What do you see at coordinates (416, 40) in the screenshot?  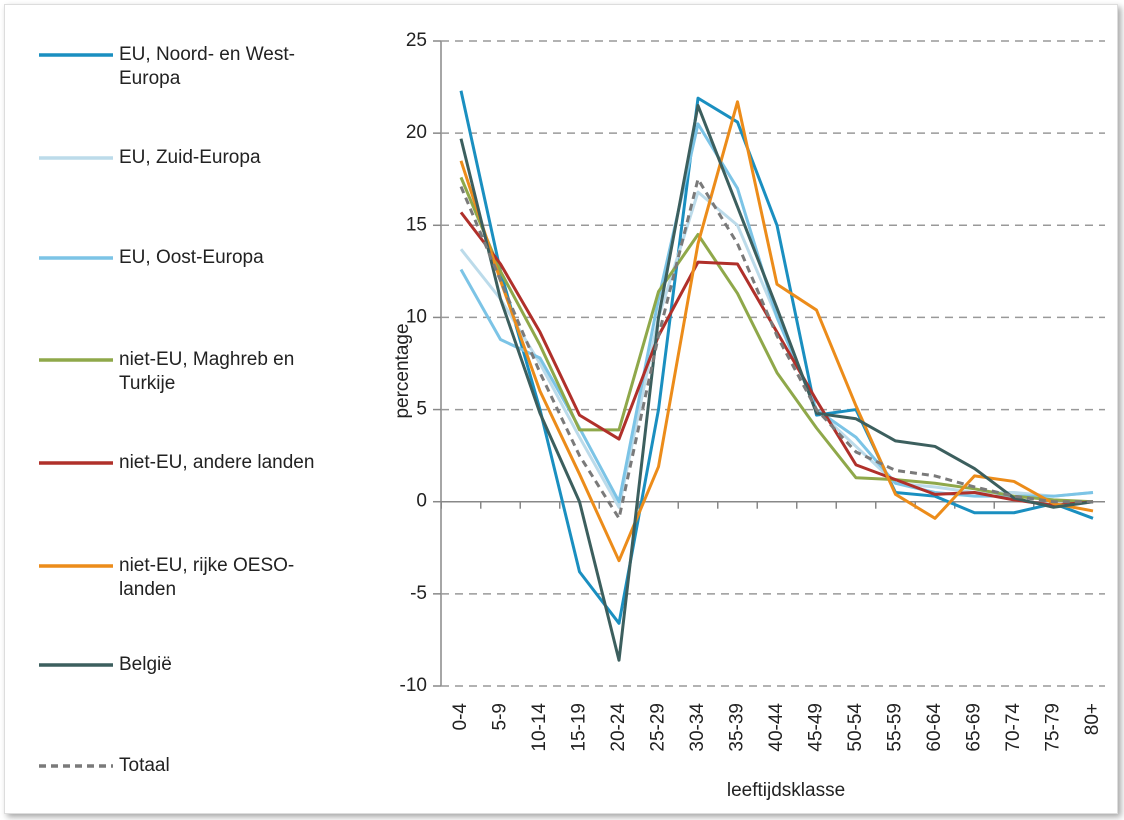 I see `y-tick-label: 25` at bounding box center [416, 40].